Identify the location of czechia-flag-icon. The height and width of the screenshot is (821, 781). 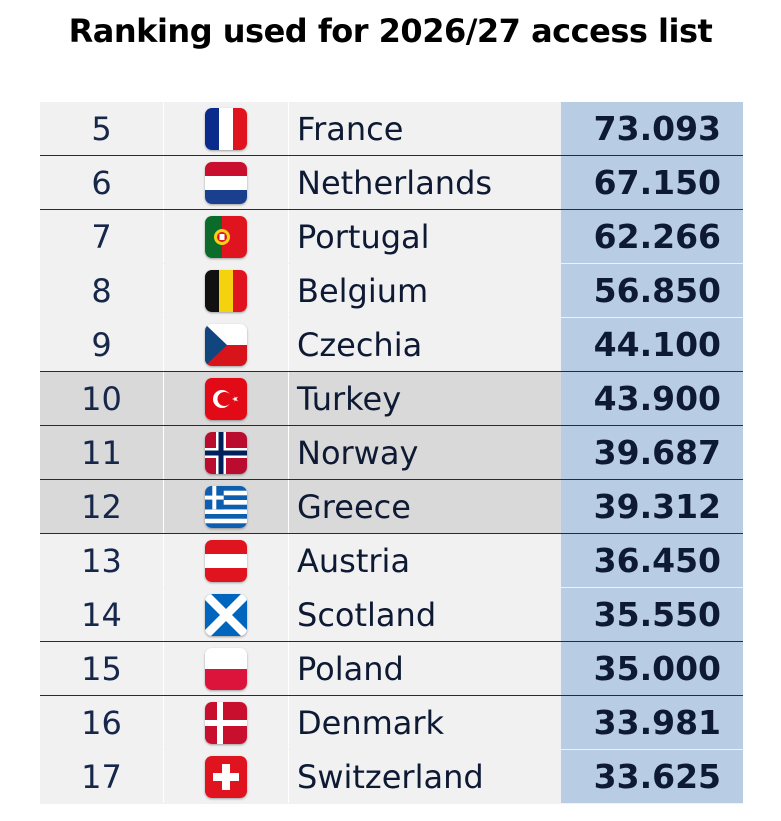
(226, 344).